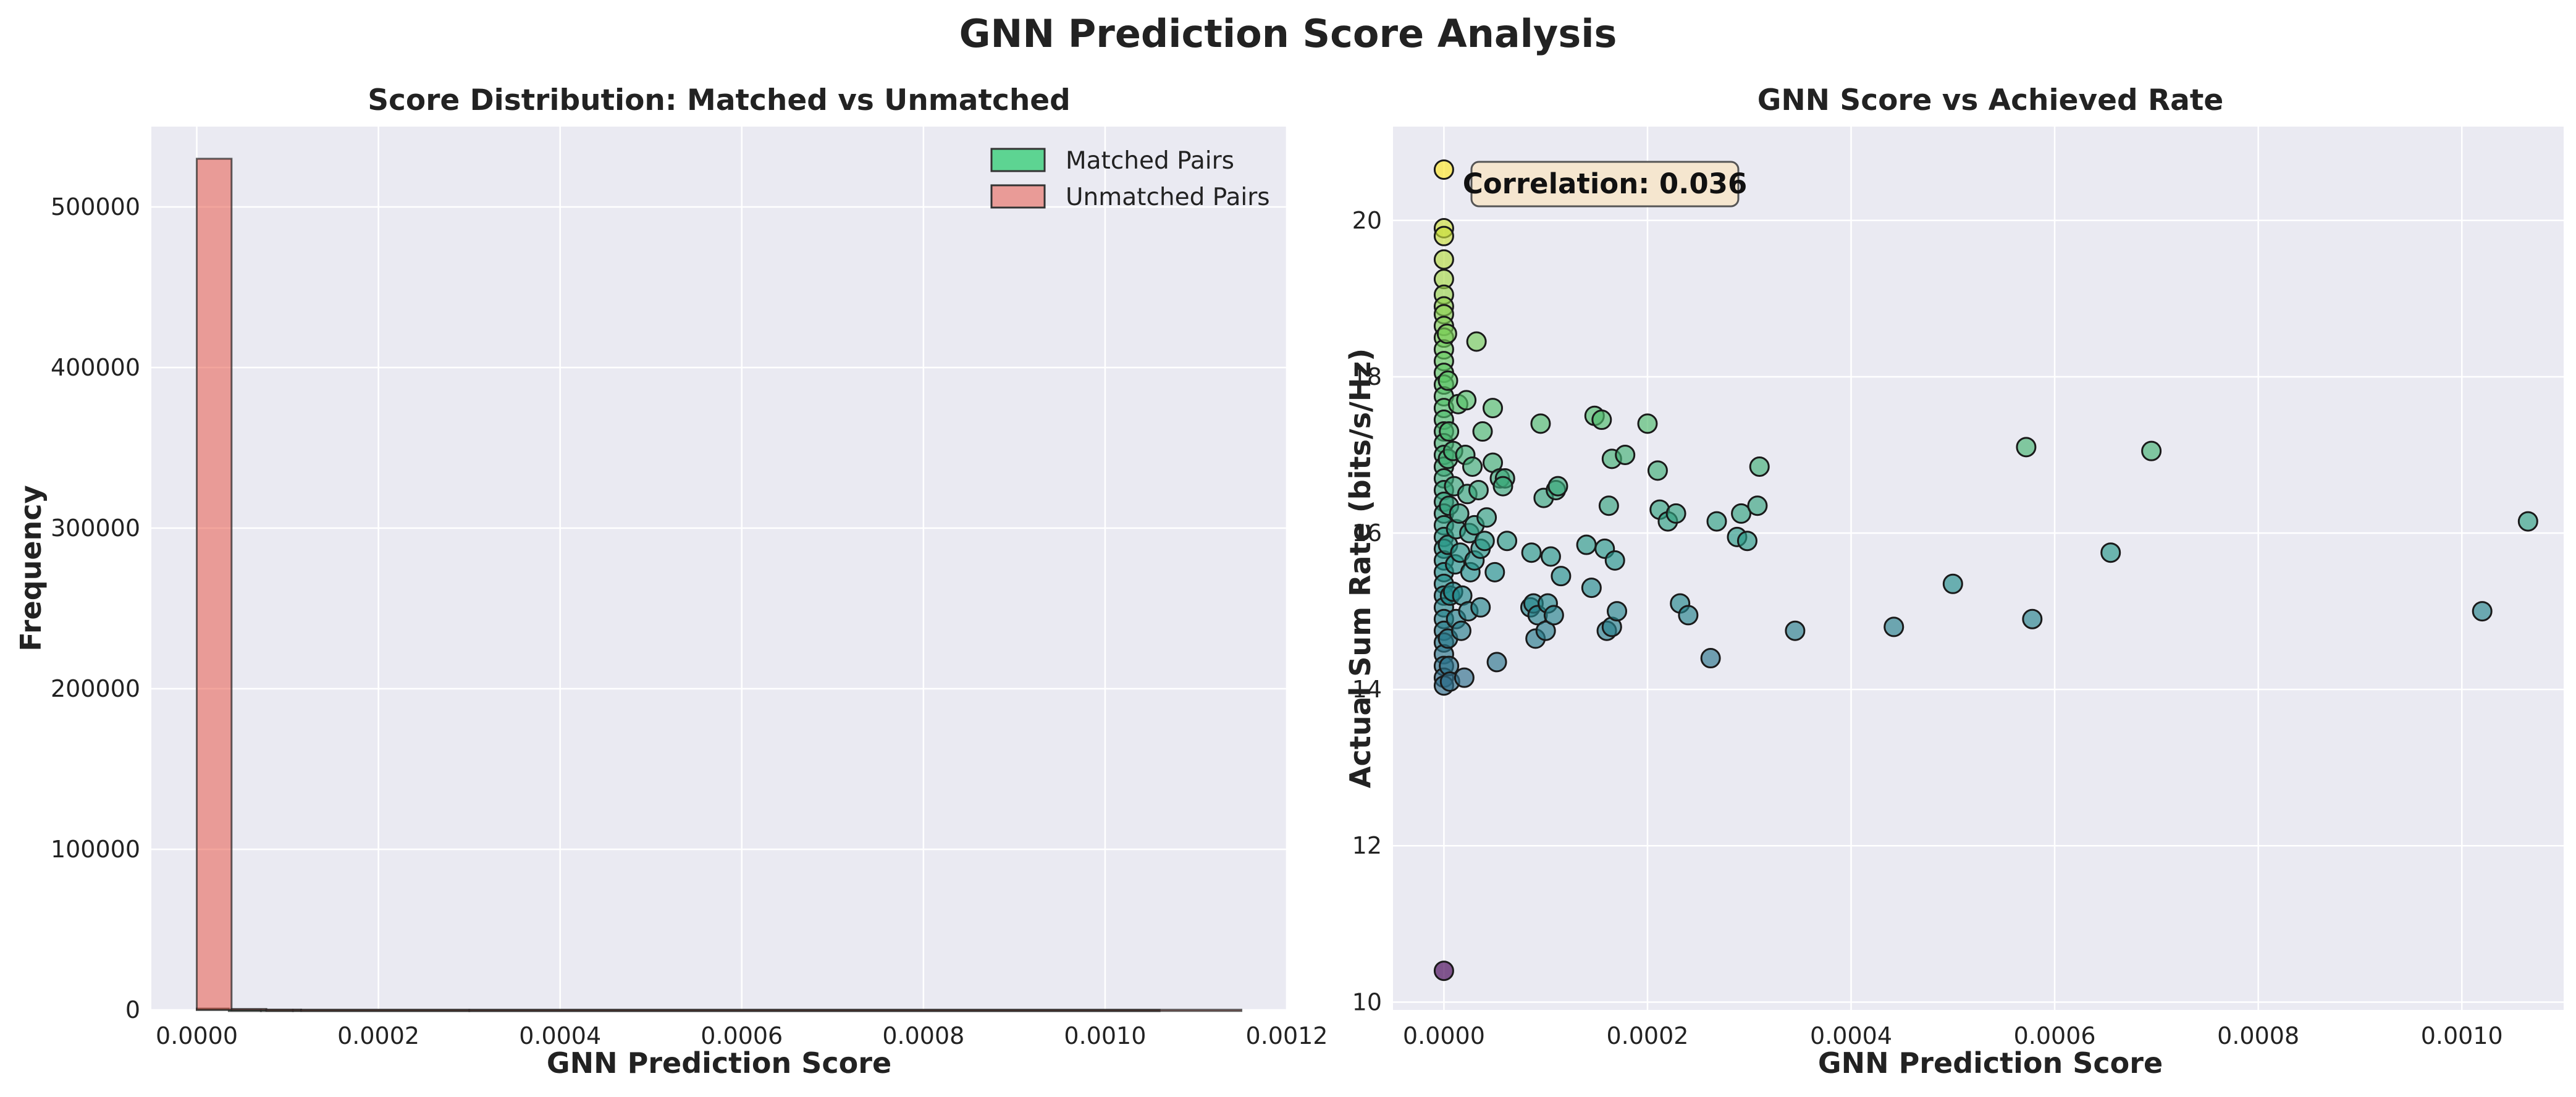 Image resolution: width=2576 pixels, height=1097 pixels. What do you see at coordinates (1990, 100) in the screenshot?
I see `scatter-title: GNN Score vs Achieved Rate` at bounding box center [1990, 100].